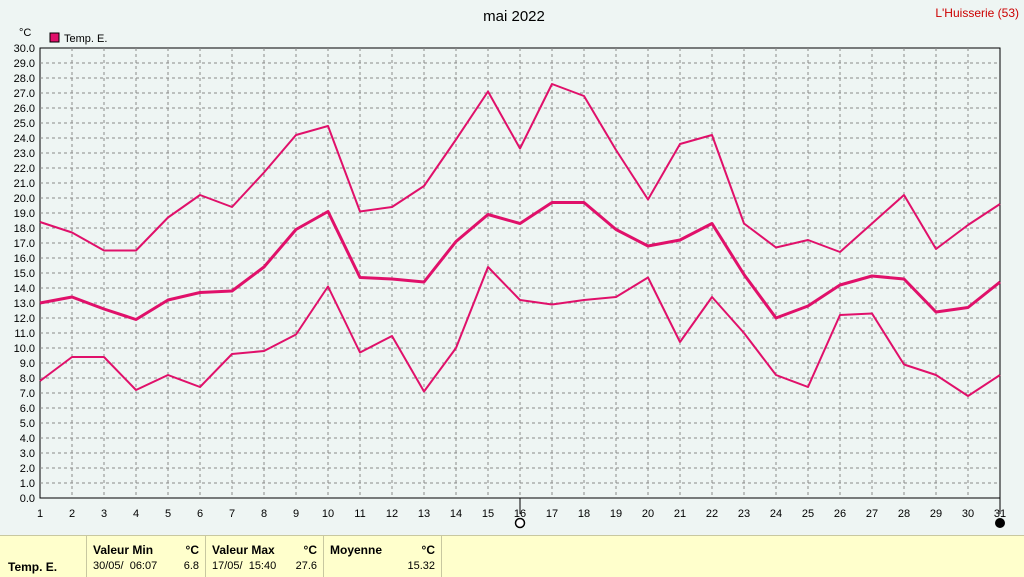  I want to click on legend-swatch, so click(54, 37).